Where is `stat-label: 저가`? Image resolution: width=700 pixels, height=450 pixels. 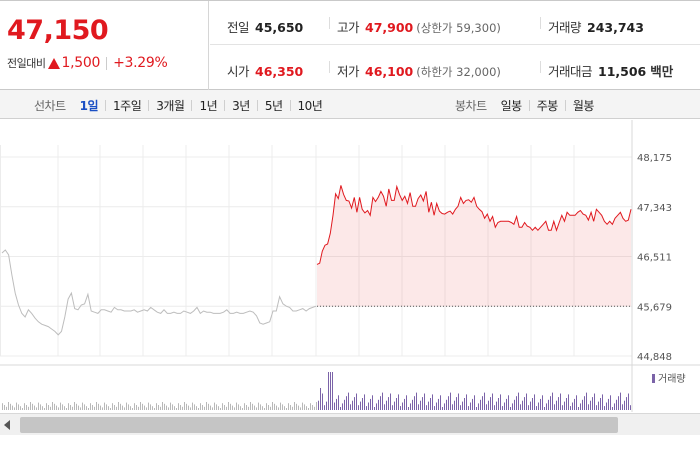
stat-label: 저가 is located at coordinates (348, 71).